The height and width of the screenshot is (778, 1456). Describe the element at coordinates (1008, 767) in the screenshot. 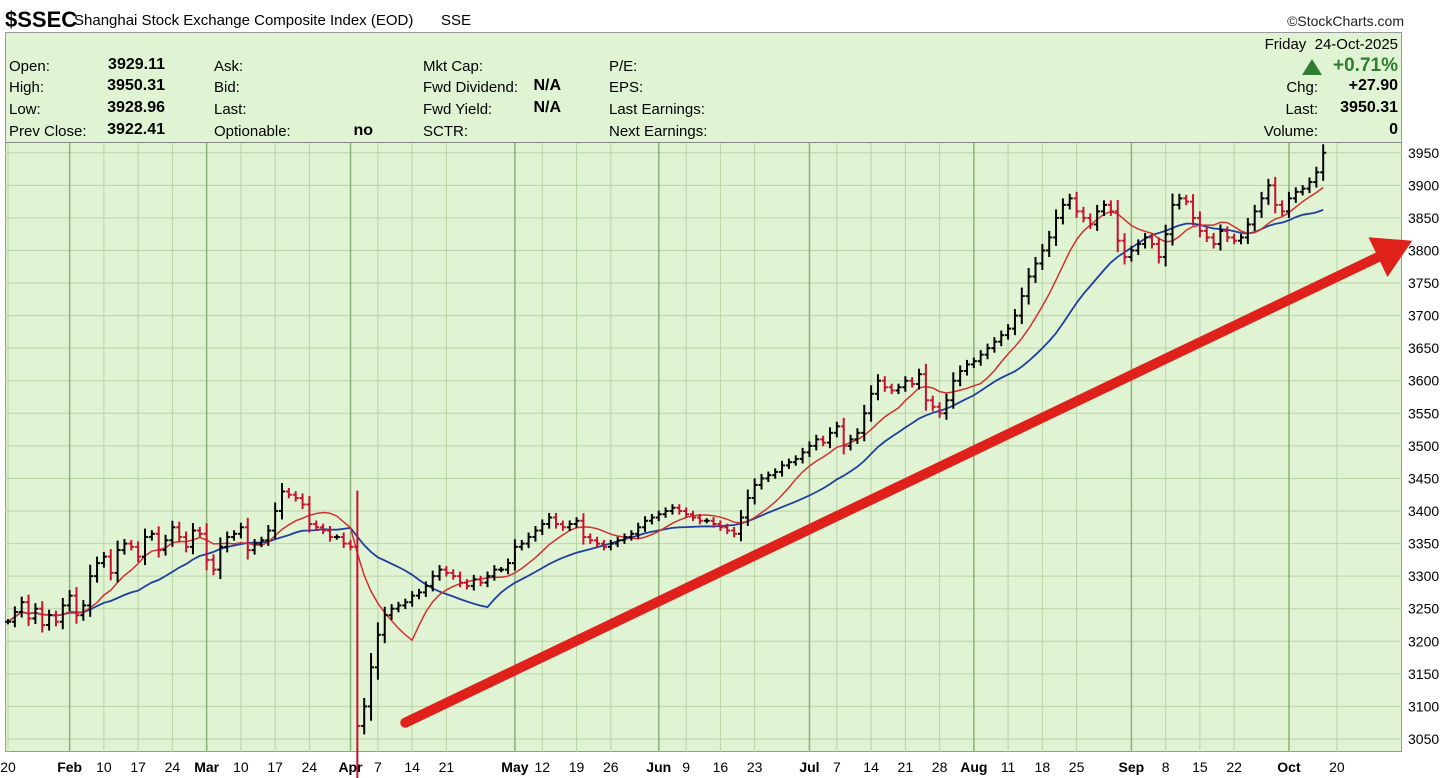

I see `x-tick-label: 11` at that location.